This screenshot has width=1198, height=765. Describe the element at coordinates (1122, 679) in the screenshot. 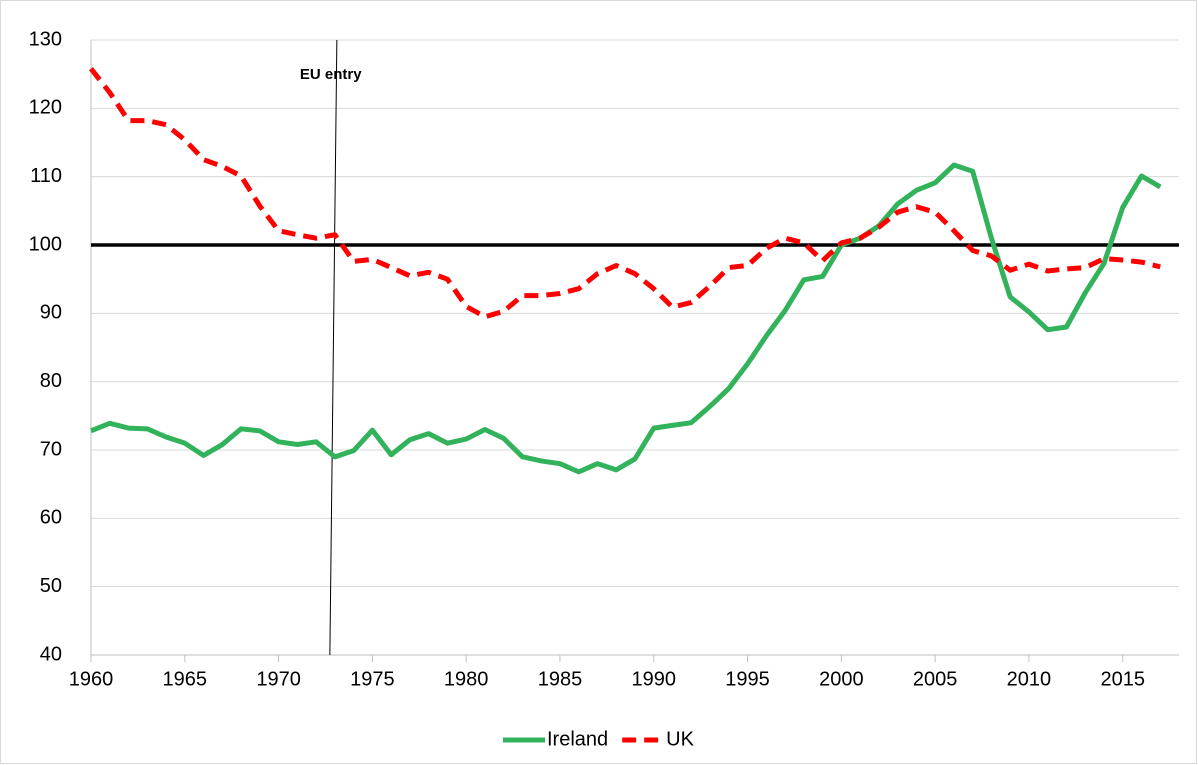

I see `x-tick-label: 2015` at that location.